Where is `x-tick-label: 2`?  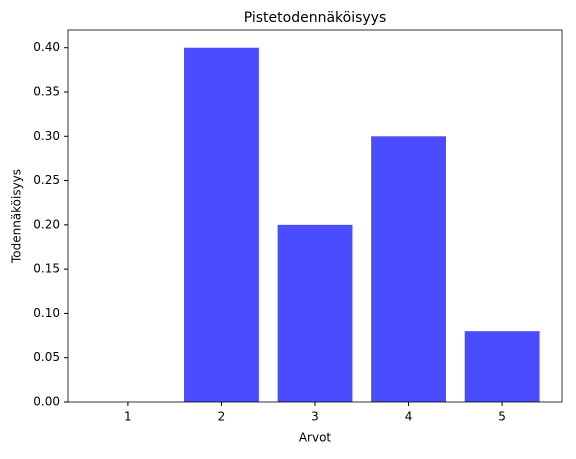
x-tick-label: 2 is located at coordinates (222, 417).